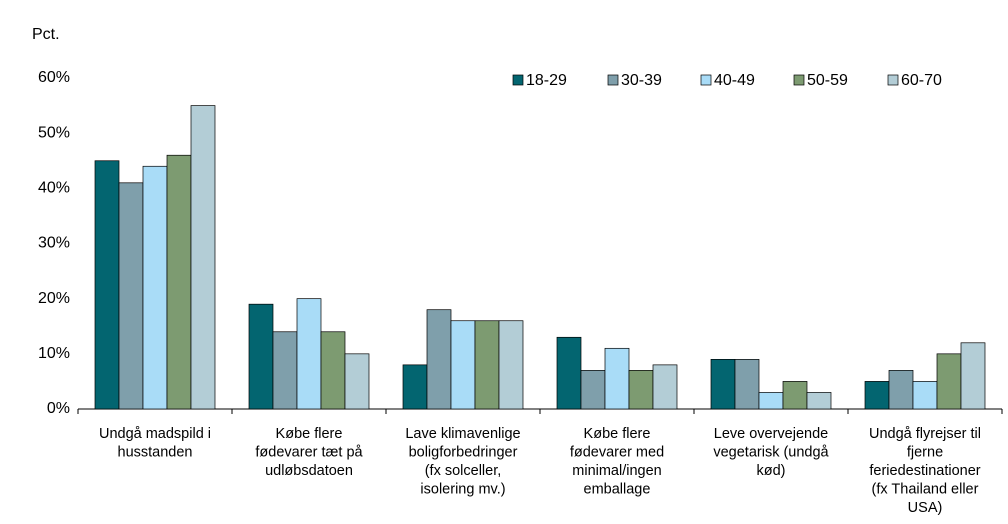  Describe the element at coordinates (921, 80) in the screenshot. I see `legend-label: 60-70` at that location.